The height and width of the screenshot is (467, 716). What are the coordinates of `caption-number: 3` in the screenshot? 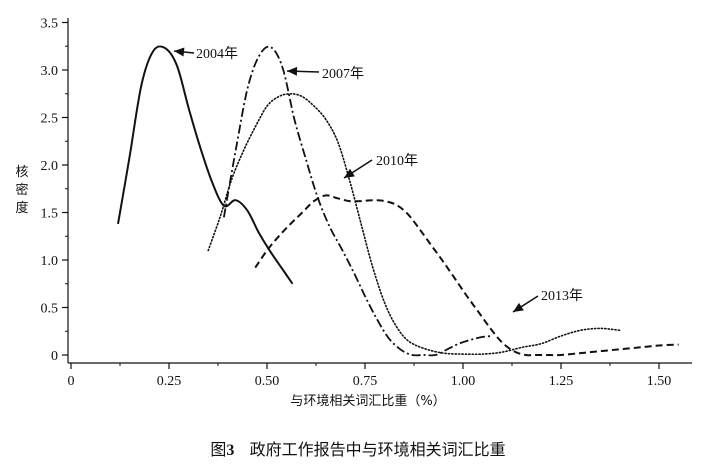 It's located at (230, 450).